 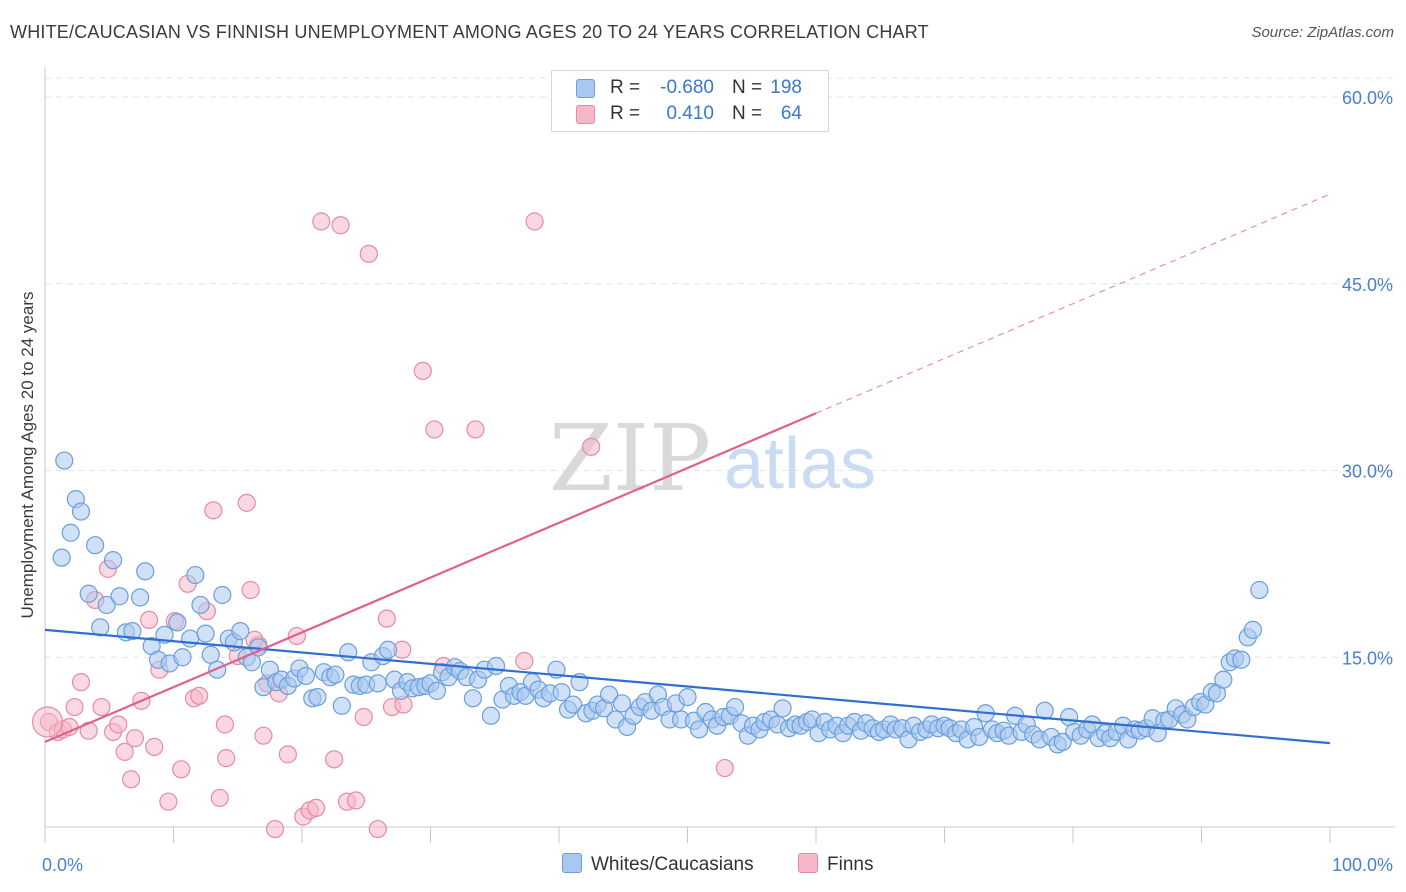 What do you see at coordinates (850, 864) in the screenshot?
I see `legend-label-finns: Finns` at bounding box center [850, 864].